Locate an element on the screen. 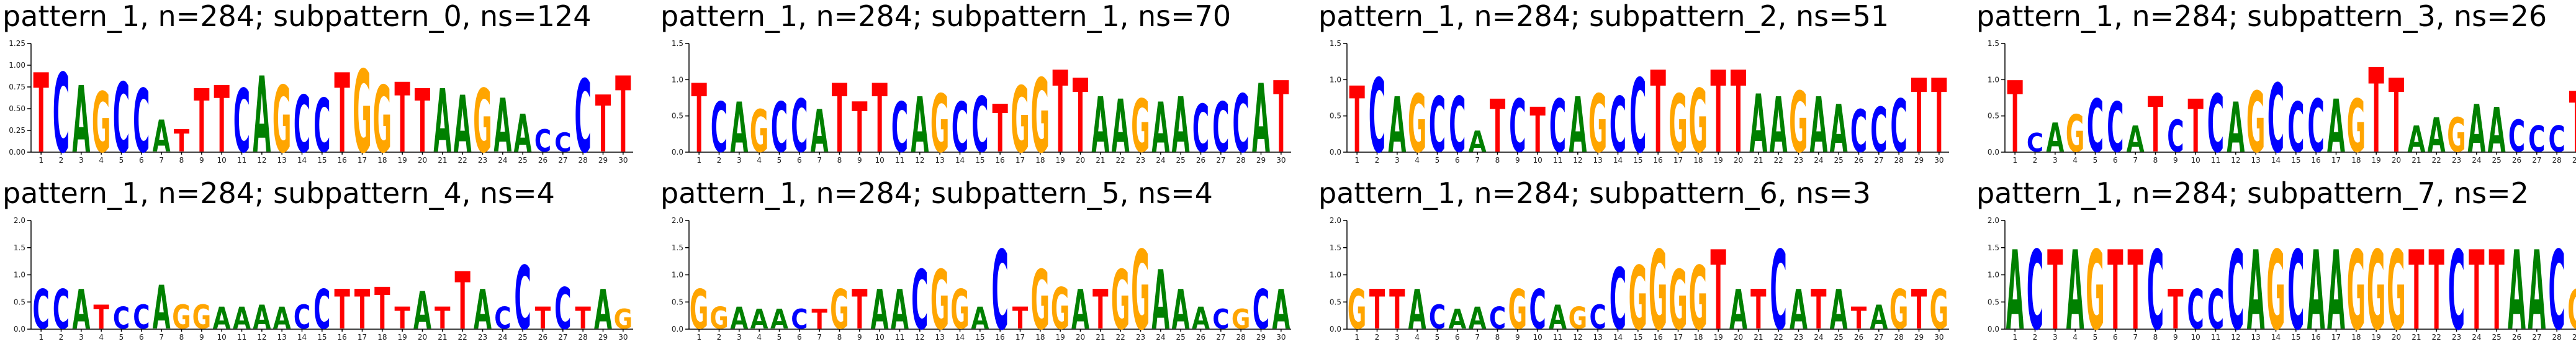 The height and width of the screenshot is (354, 2576). ytick-label: 1.00 is located at coordinates (17, 65).